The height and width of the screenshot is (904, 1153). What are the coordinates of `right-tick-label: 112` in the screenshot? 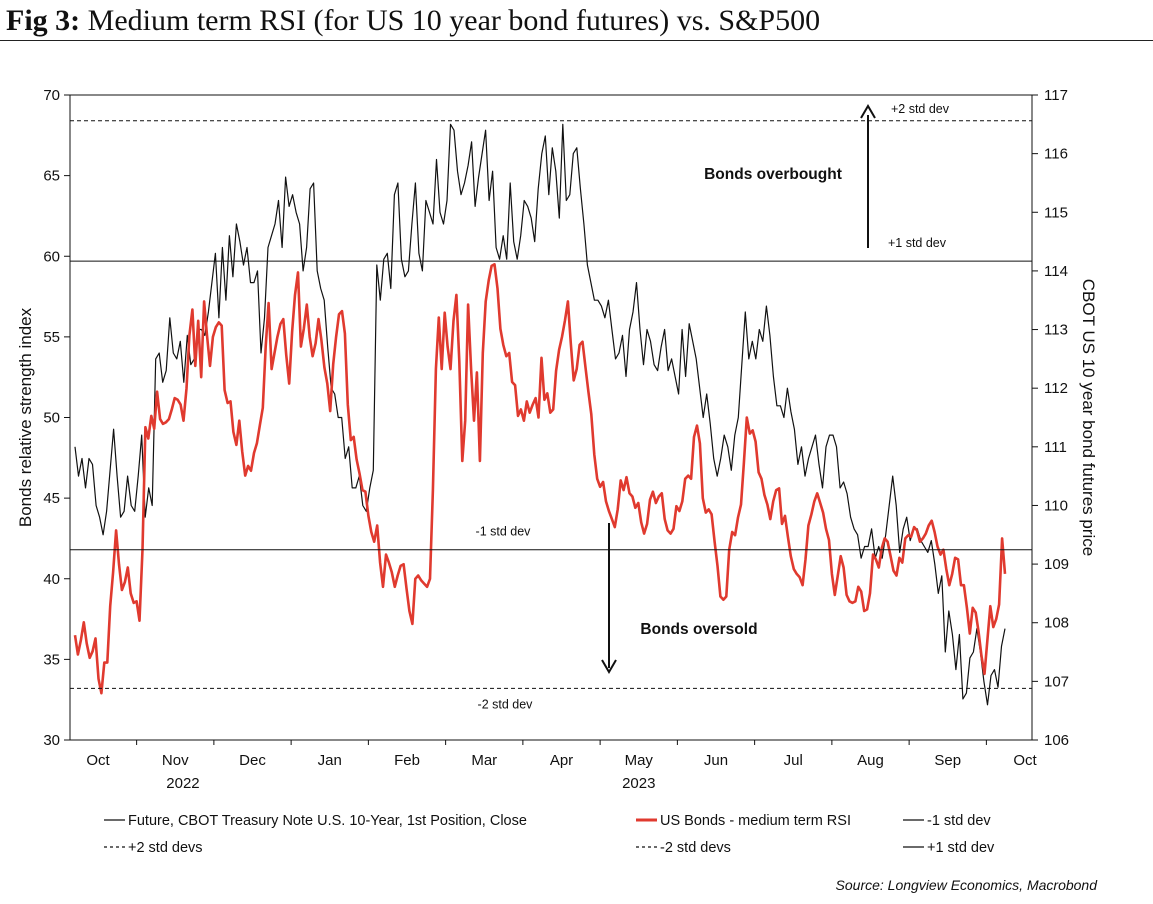 It's located at (1056, 388).